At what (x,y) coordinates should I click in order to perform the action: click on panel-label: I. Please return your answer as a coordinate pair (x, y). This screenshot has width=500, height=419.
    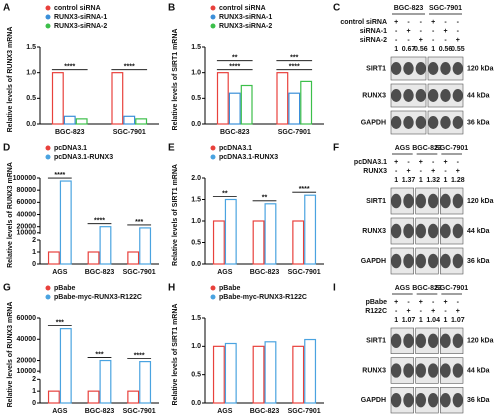
    Looking at the image, I should click on (334, 288).